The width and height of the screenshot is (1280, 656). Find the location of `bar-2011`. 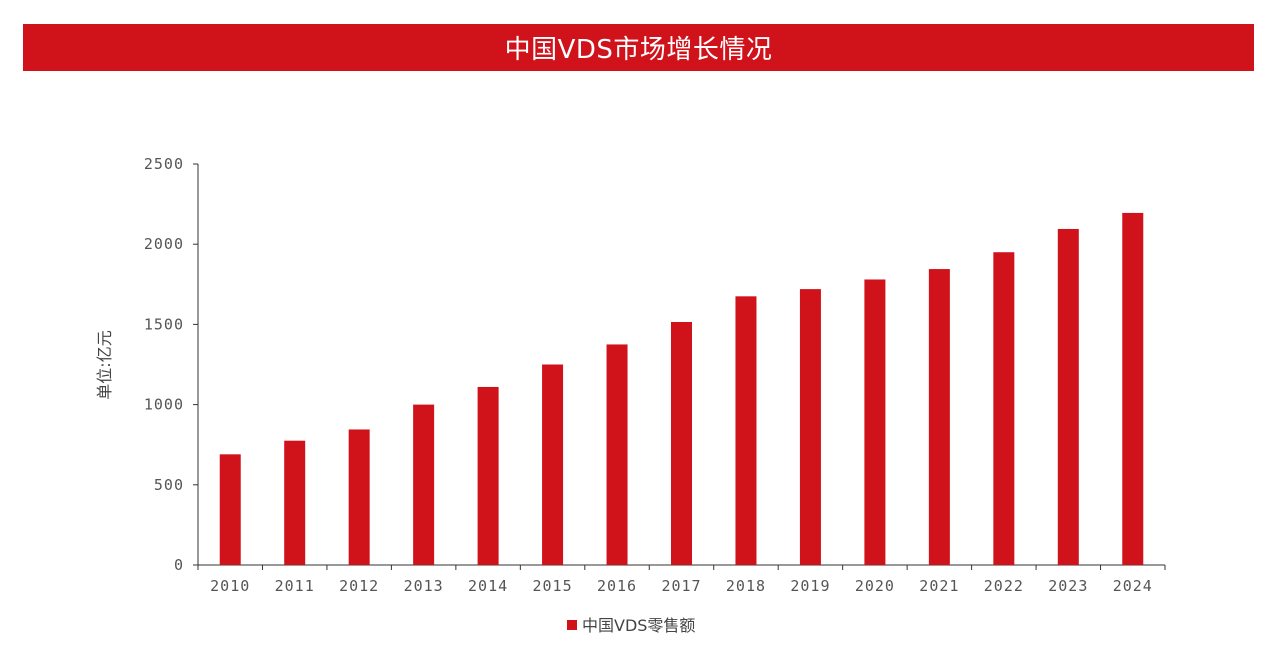

bar-2011 is located at coordinates (295, 502).